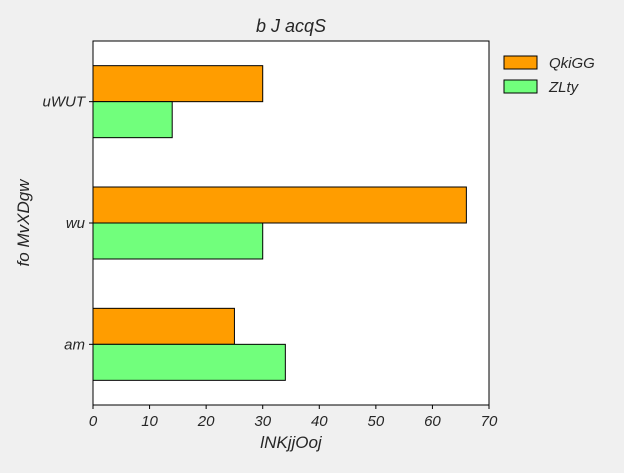 Image resolution: width=624 pixels, height=473 pixels. Describe the element at coordinates (65, 102) in the screenshot. I see `y-tick-label: uWUT` at that location.